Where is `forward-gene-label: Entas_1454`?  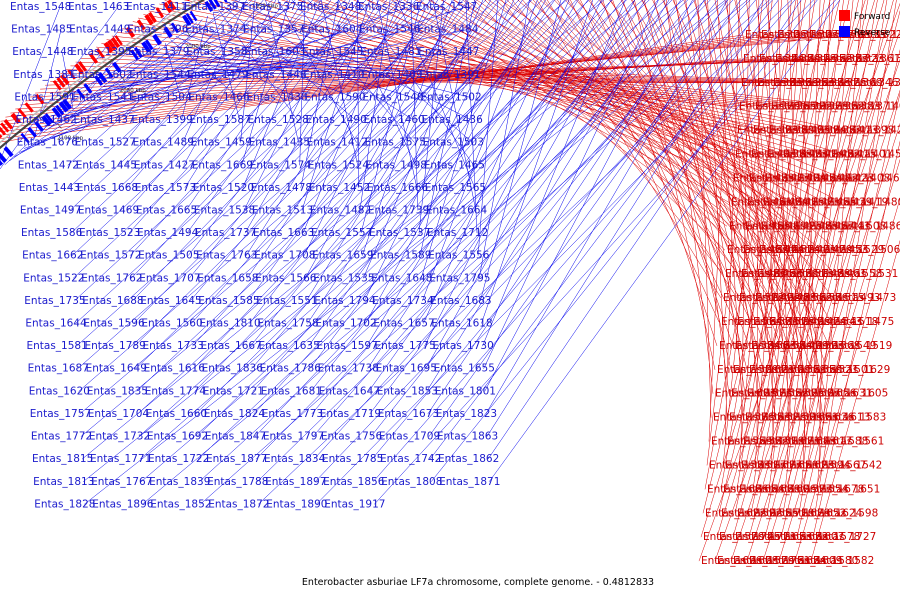
forward-gene-label: Entas_1454 is located at coordinates (812, 178).